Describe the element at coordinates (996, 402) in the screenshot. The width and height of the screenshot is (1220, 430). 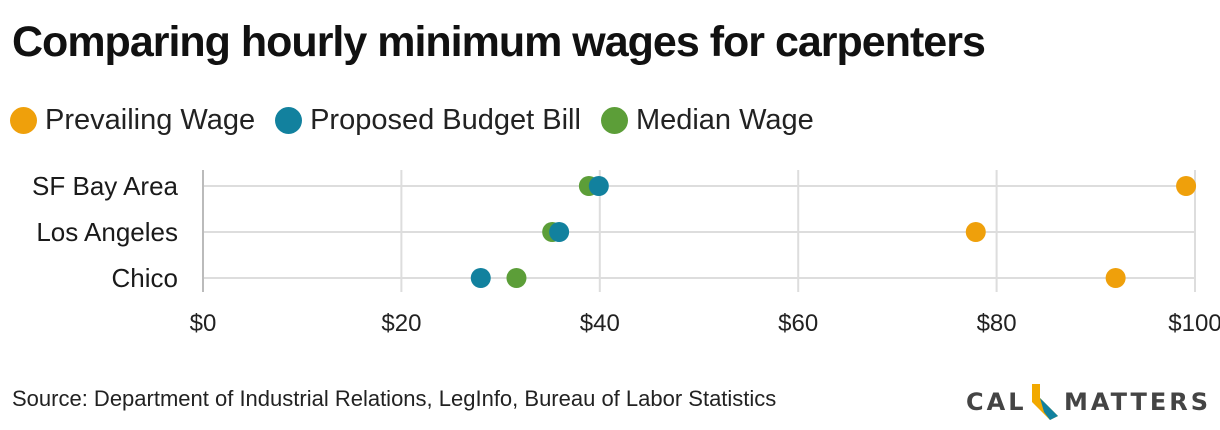
I see `logo-text-cal: CAL` at that location.